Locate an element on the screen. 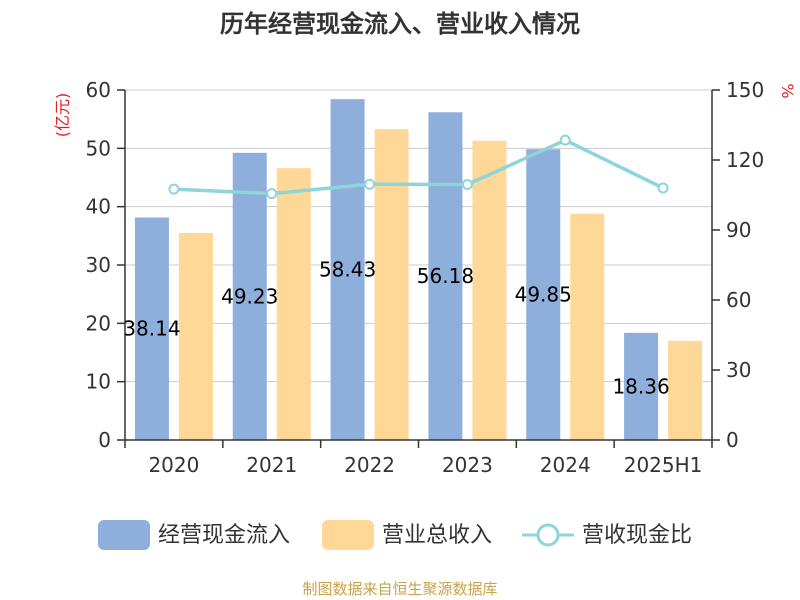 The image size is (800, 600). ratio-line is located at coordinates (418, 167).